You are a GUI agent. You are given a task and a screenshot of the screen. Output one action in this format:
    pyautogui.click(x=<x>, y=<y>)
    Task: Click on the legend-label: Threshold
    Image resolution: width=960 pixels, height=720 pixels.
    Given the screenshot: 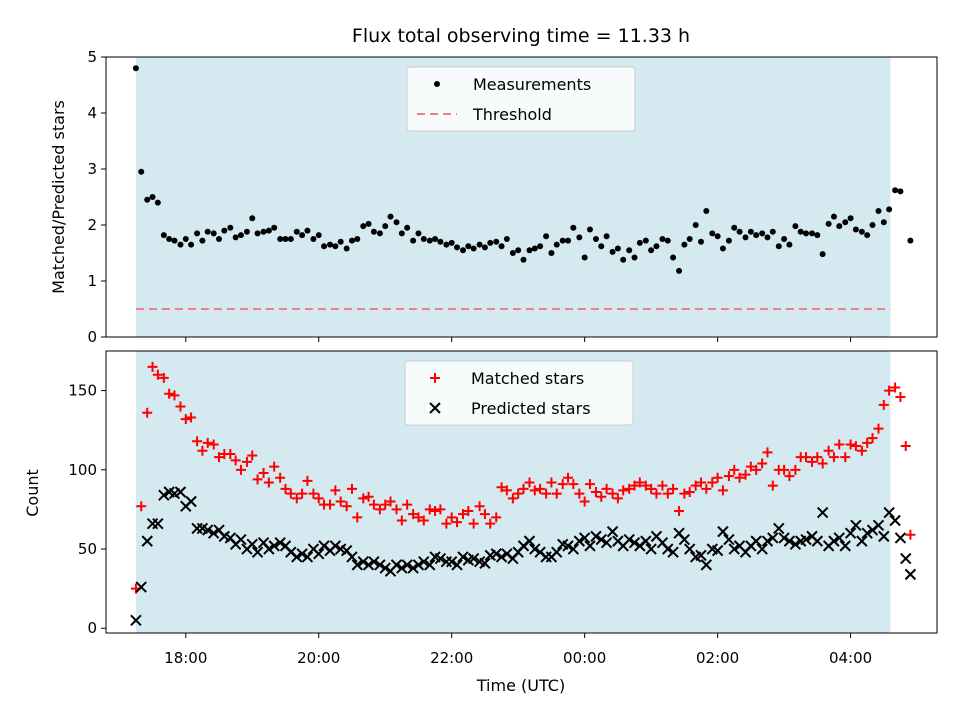 What is the action you would take?
    pyautogui.click(x=512, y=114)
    